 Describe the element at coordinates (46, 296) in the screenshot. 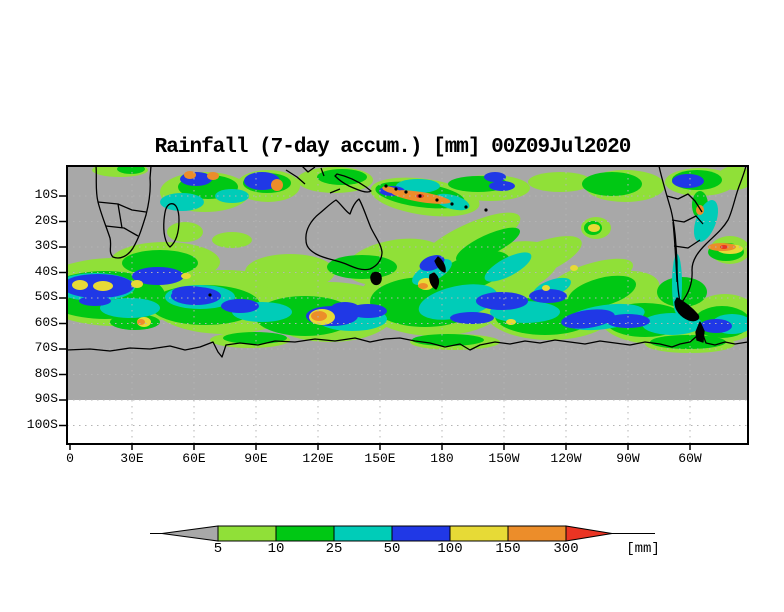

I see `lat-tick-label: 50S` at that location.